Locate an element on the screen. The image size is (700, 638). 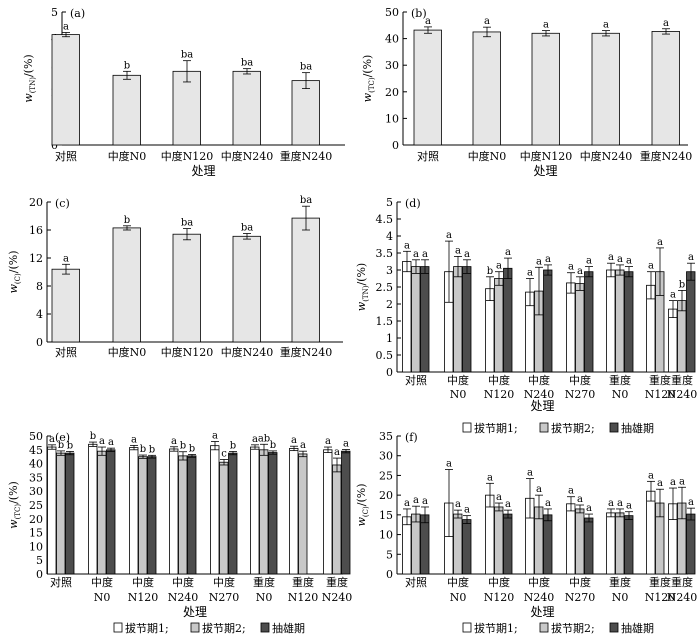
y-axis-label: w(TC)/(%) is located at coordinates (14, 505).